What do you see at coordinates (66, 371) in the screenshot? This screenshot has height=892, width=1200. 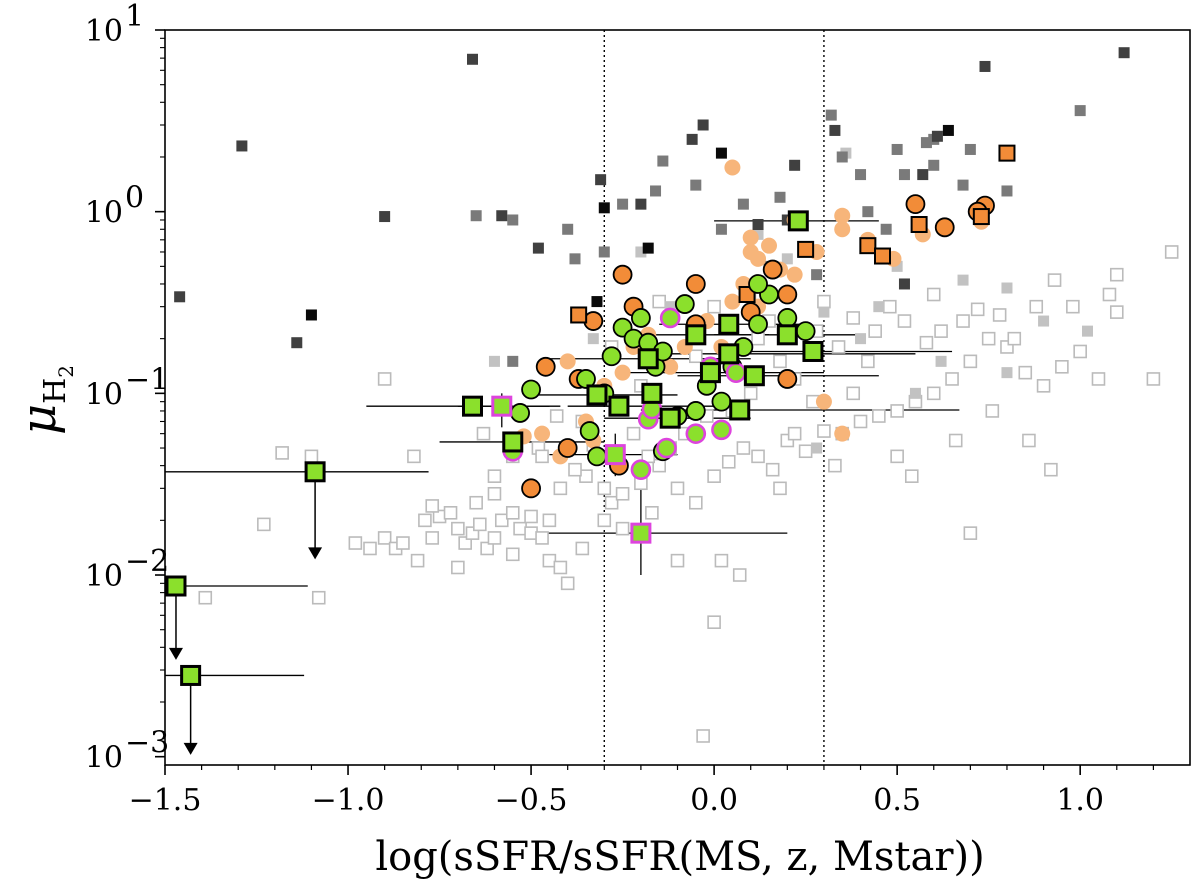 I see `y-axis-label-subsubscript: 2` at bounding box center [66, 371].